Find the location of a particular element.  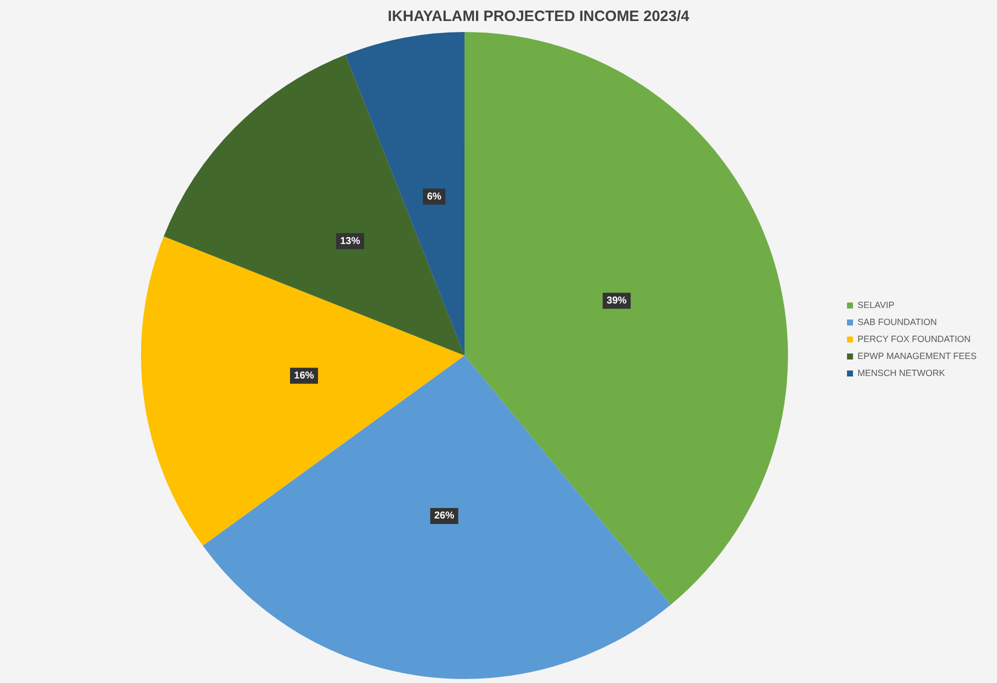

data-label: 39% is located at coordinates (616, 300).